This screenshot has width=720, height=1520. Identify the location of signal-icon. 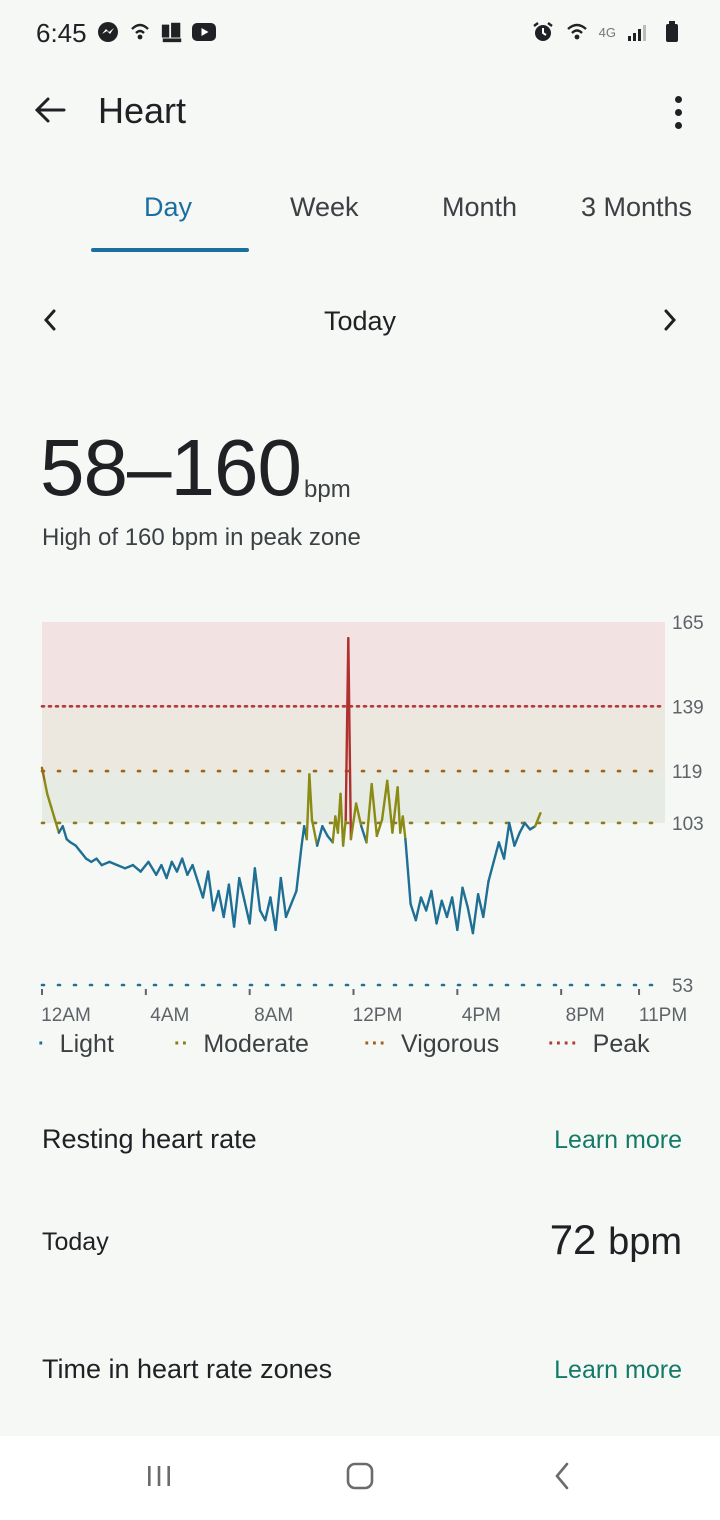
(638, 32).